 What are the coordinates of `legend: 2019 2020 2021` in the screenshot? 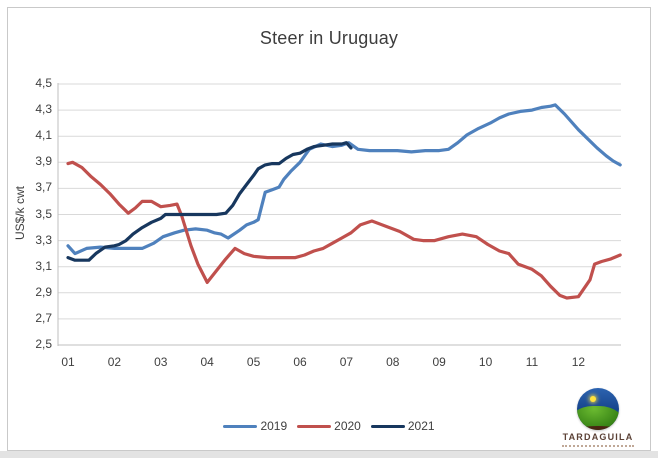 It's located at (329, 426).